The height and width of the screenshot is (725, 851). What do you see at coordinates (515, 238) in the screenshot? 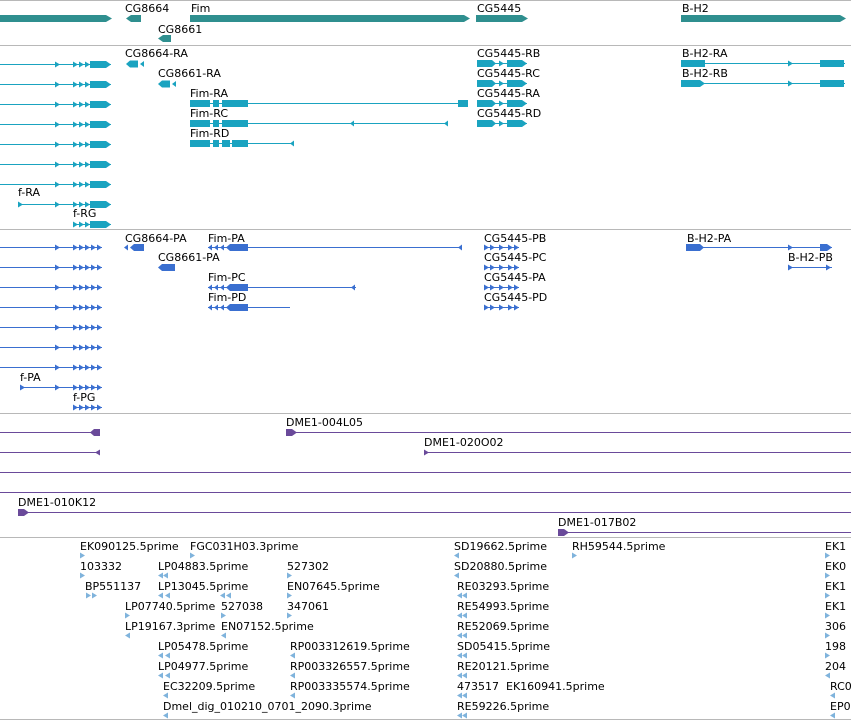
I see `protein-label: CG5445-PB` at bounding box center [515, 238].